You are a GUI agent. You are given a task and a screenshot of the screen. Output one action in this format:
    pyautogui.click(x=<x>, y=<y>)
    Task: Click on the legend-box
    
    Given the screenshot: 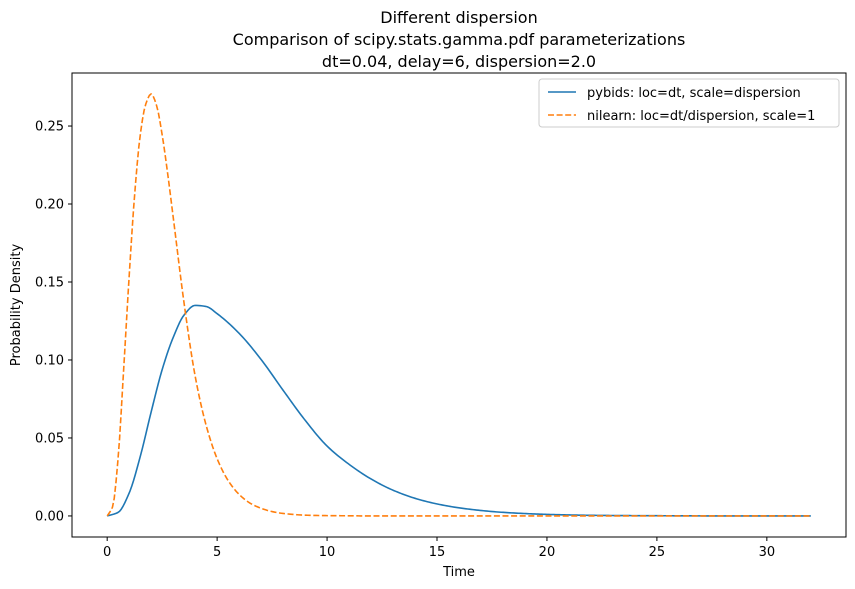 What is the action you would take?
    pyautogui.click(x=689, y=103)
    